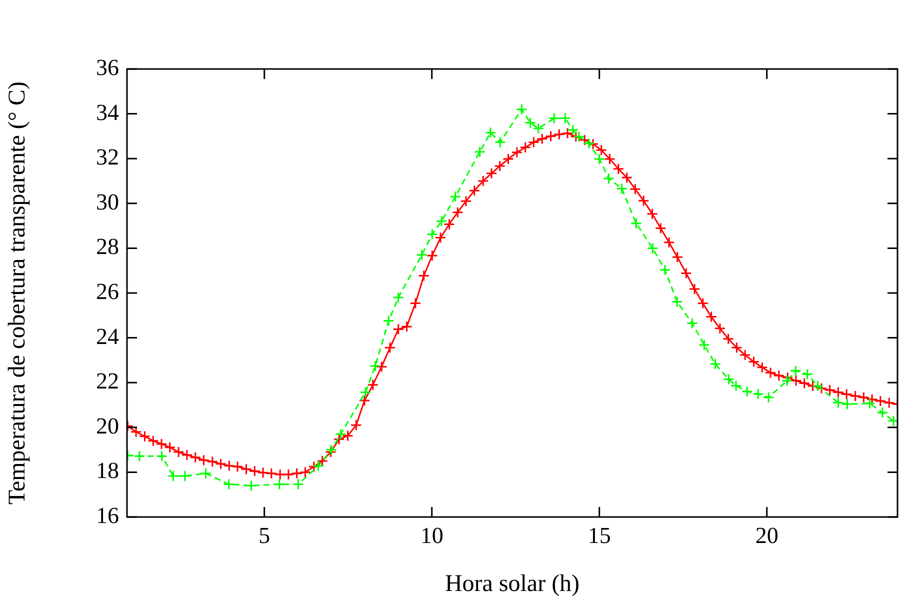  I want to click on x-tick-label: 15, so click(599, 535).